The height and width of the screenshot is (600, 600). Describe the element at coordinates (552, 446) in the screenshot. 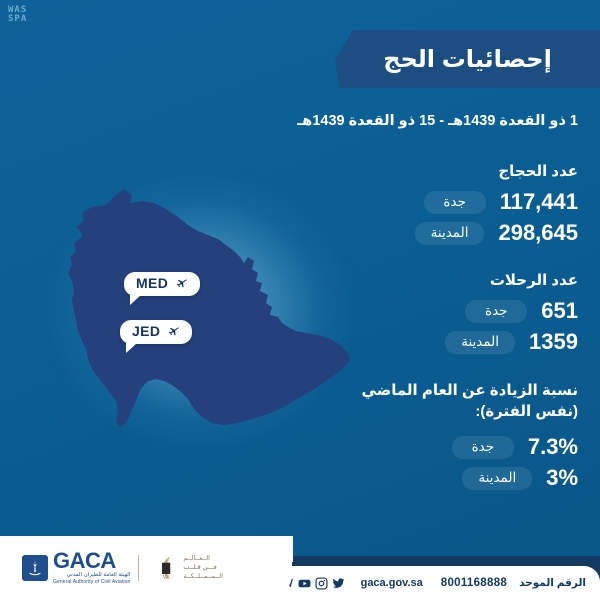

I see `stat-value: 7.3%` at that location.